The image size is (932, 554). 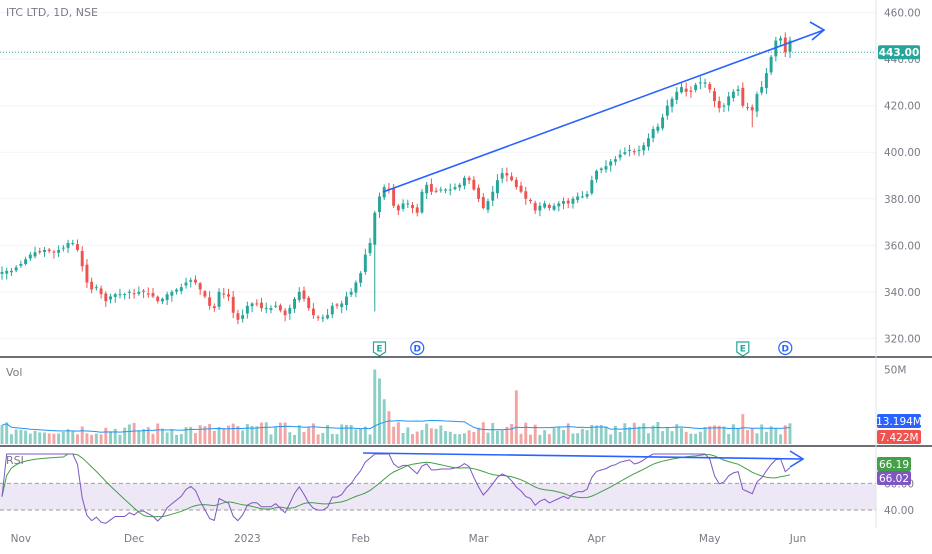 What do you see at coordinates (899, 421) in the screenshot?
I see `volume-up-tag: 13.194M` at bounding box center [899, 421].